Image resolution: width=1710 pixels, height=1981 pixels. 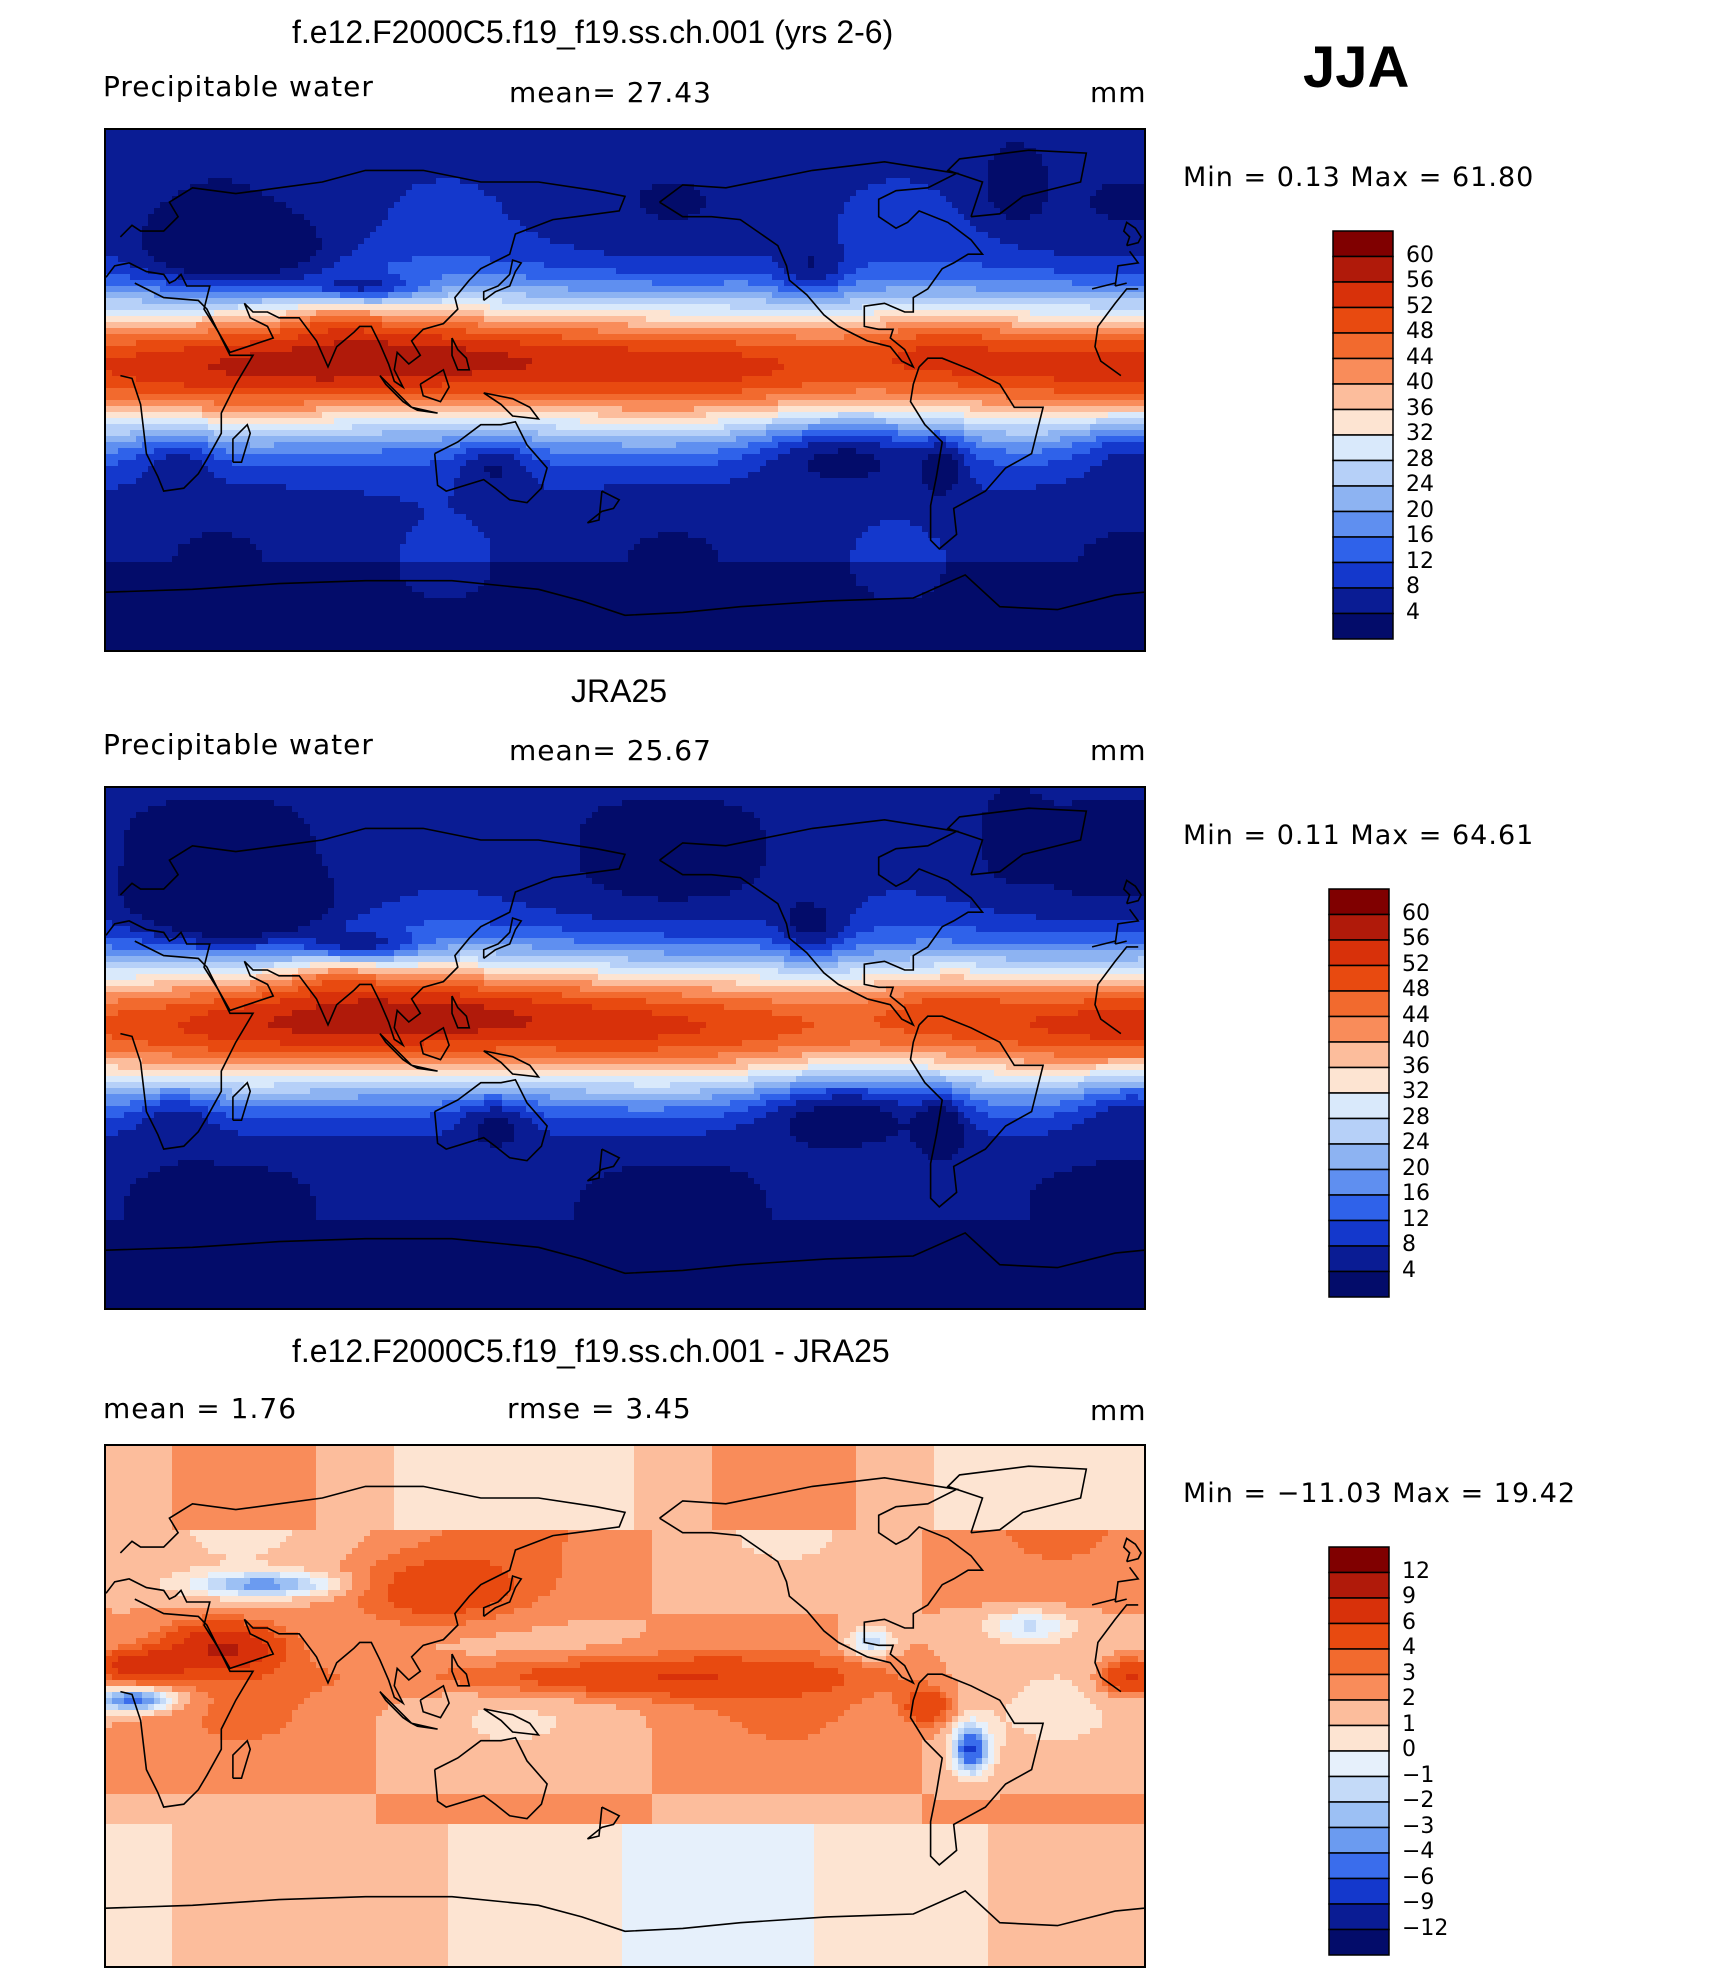 What do you see at coordinates (1379, 1493) in the screenshot?
I see `panel-3-minmax: Min = −11.03 Max = 19.42` at bounding box center [1379, 1493].